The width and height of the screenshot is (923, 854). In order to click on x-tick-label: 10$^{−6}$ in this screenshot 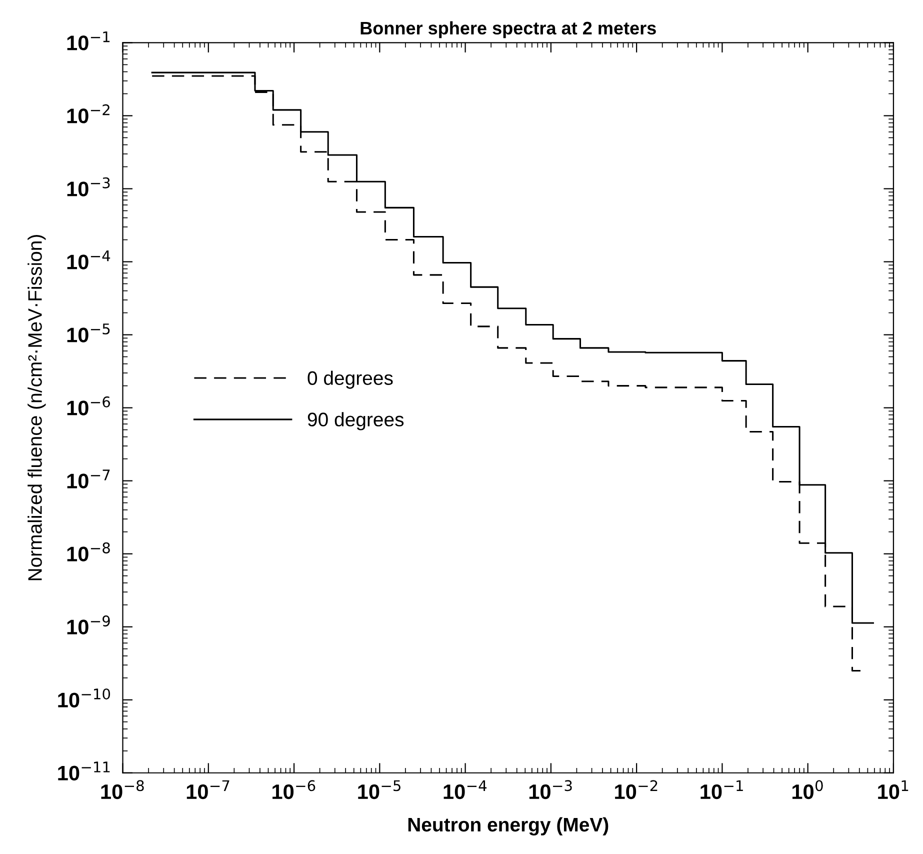, I will do `click(294, 790)`.